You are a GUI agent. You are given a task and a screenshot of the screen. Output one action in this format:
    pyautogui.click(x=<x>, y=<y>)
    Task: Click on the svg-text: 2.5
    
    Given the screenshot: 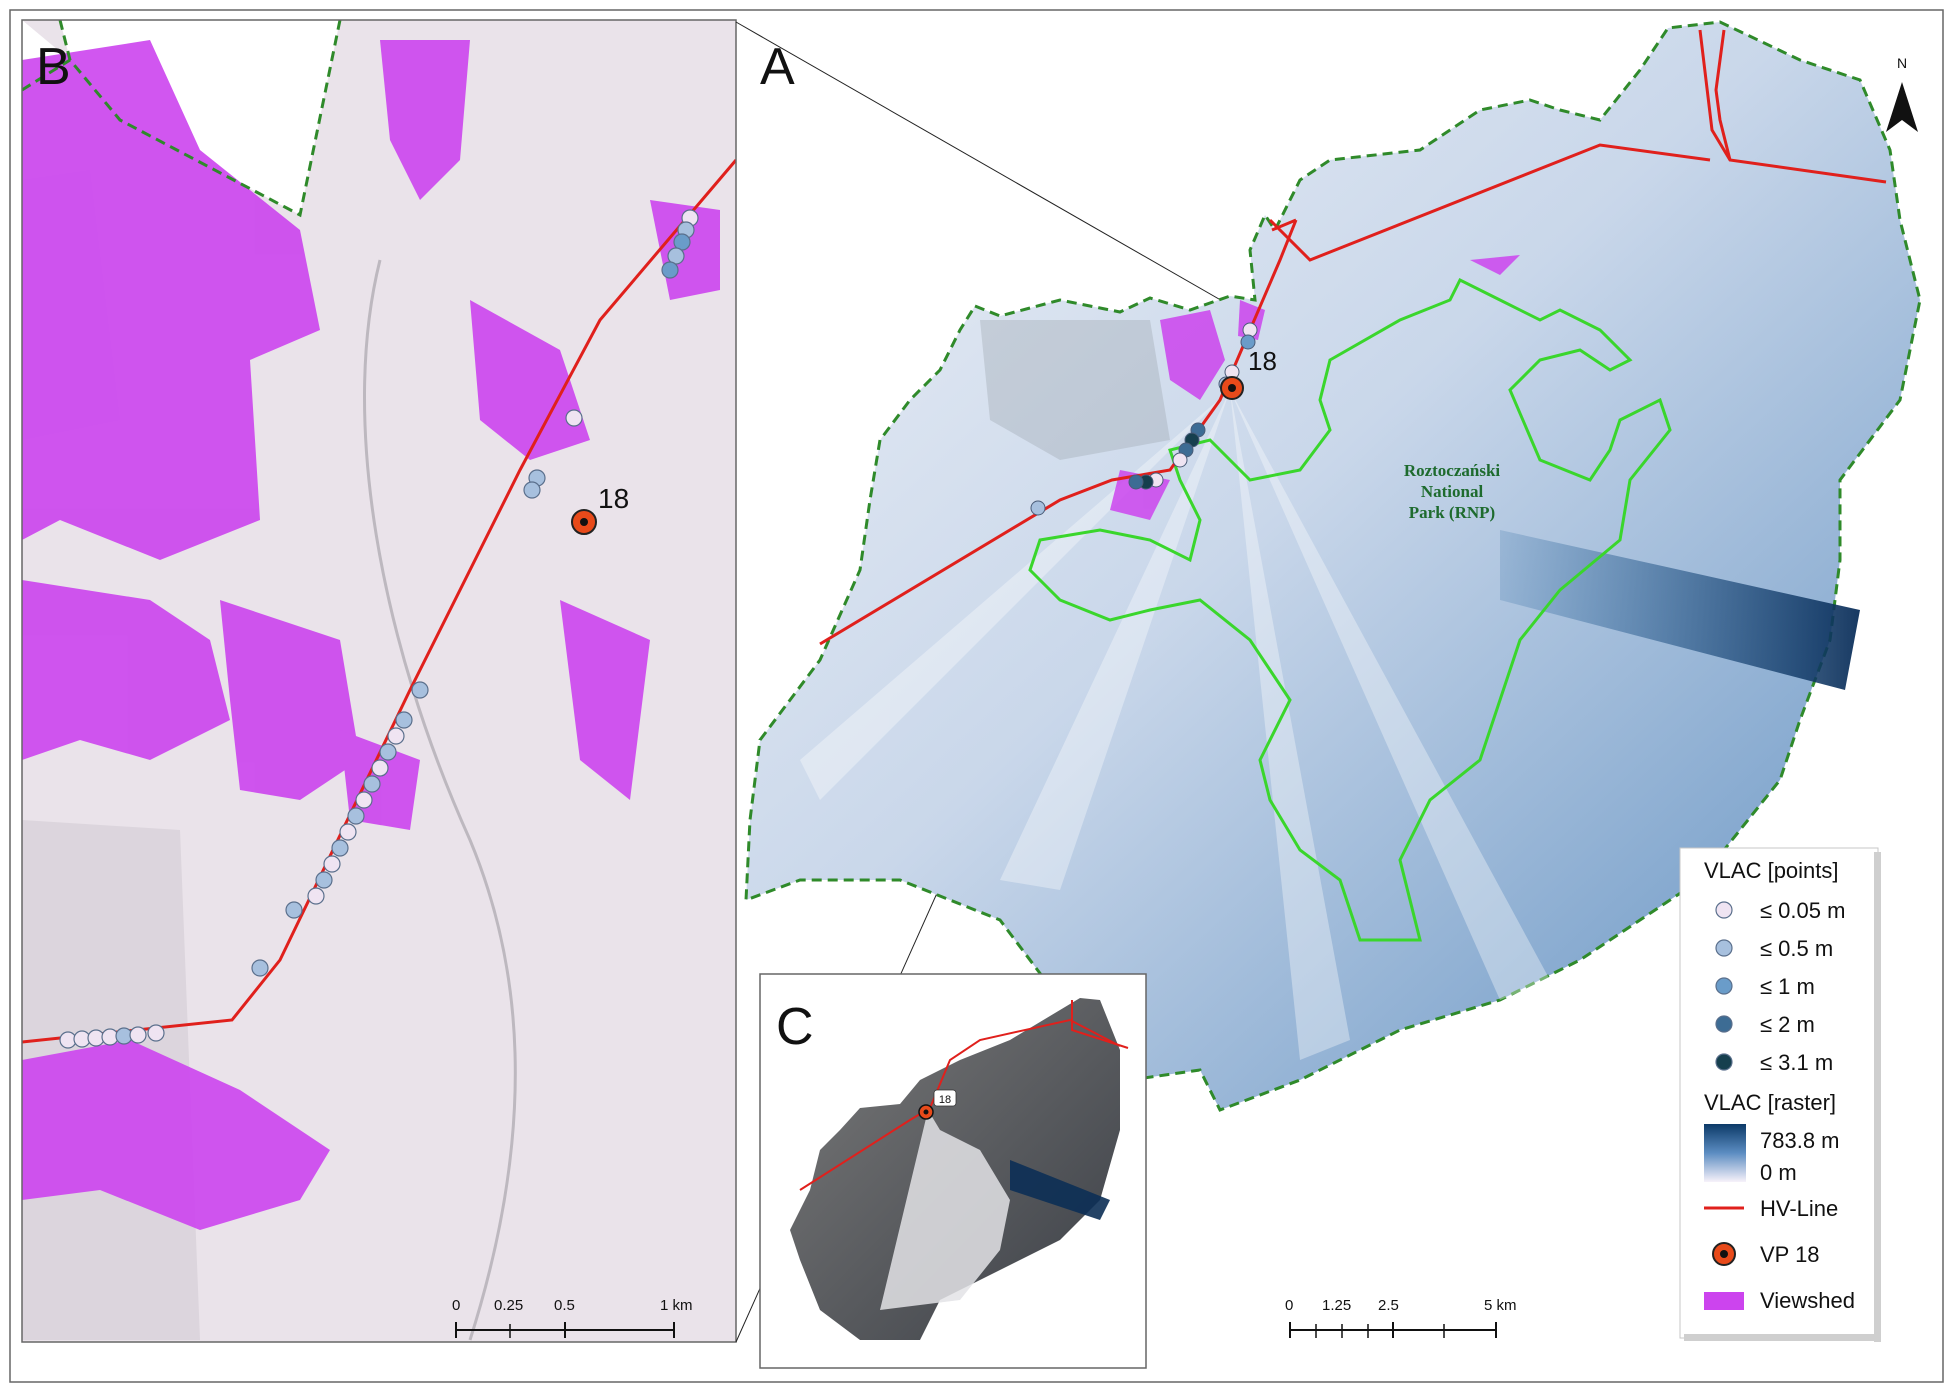 What is the action you would take?
    pyautogui.click(x=1388, y=1305)
    